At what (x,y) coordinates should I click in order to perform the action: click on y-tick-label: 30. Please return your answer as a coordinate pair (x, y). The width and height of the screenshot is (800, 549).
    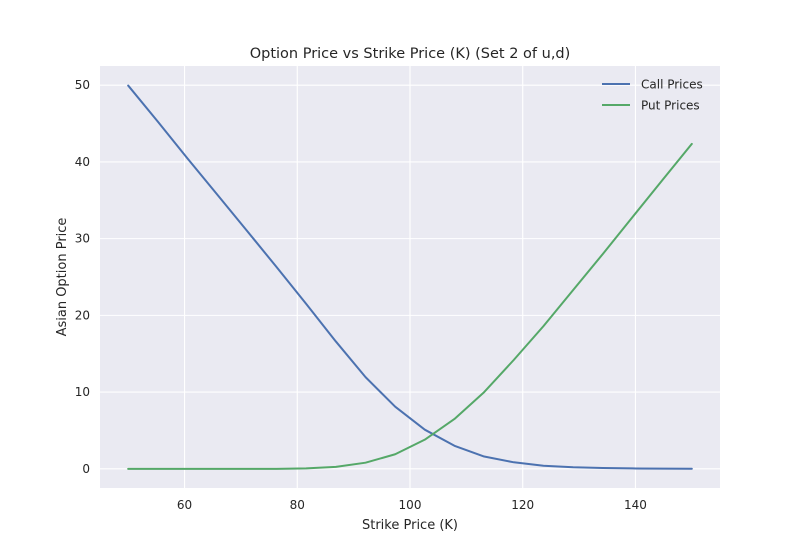
    Looking at the image, I should click on (82, 239).